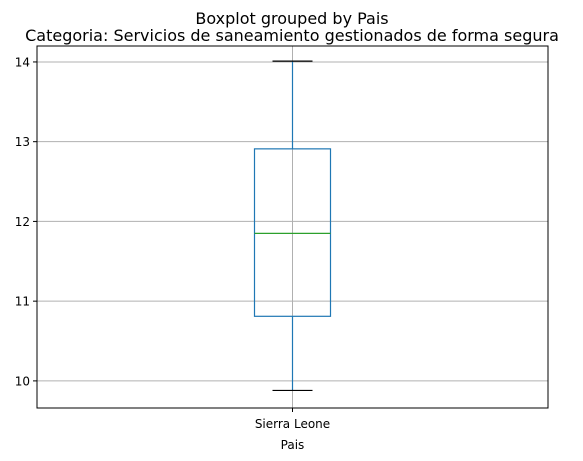 Image resolution: width=583 pixels, height=461 pixels. What do you see at coordinates (22, 142) in the screenshot?
I see `y-tick-label: 13` at bounding box center [22, 142].